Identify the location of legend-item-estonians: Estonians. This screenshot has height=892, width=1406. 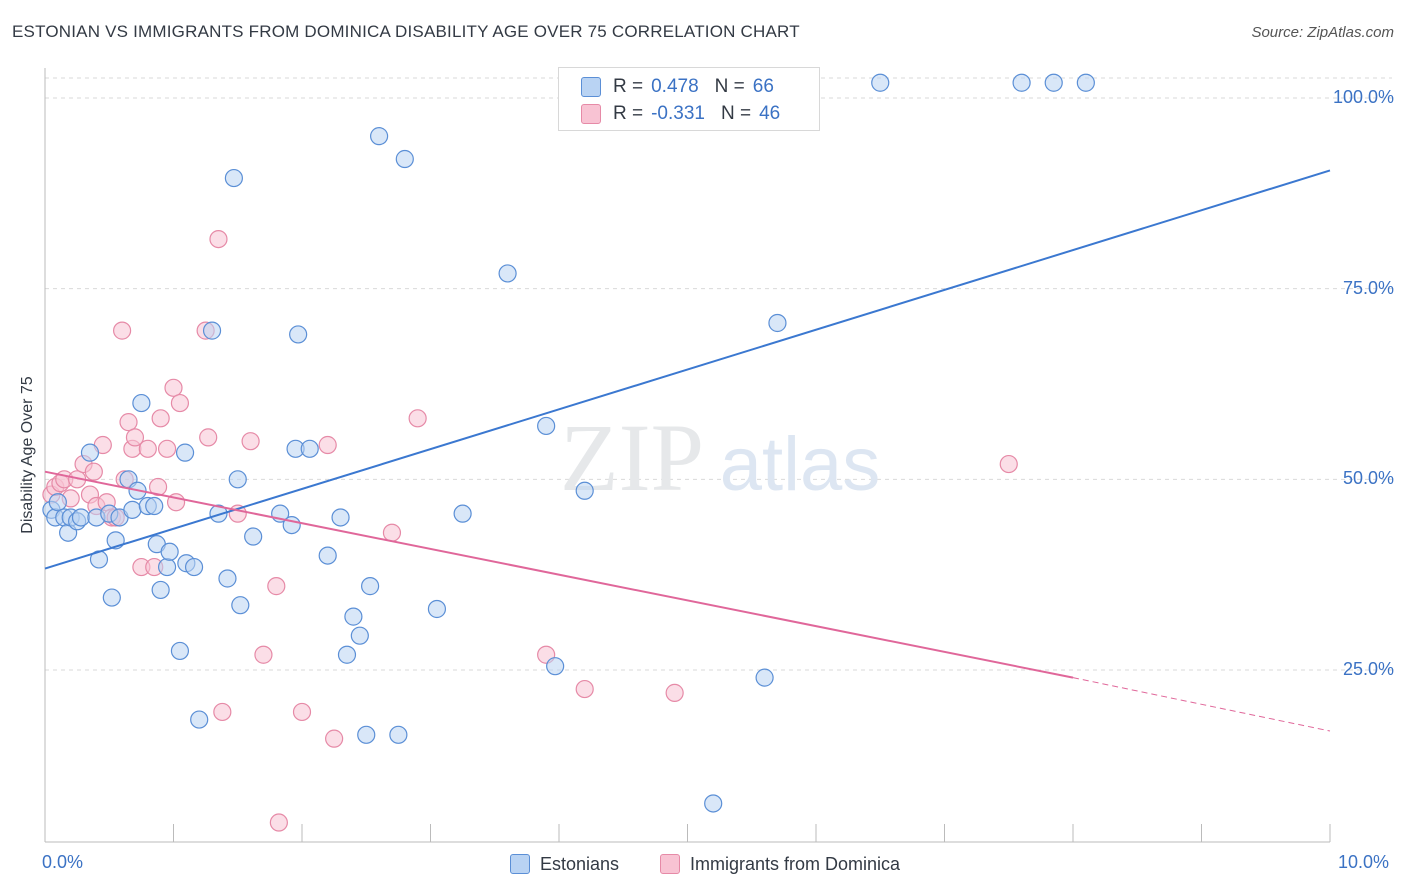
(564, 864).